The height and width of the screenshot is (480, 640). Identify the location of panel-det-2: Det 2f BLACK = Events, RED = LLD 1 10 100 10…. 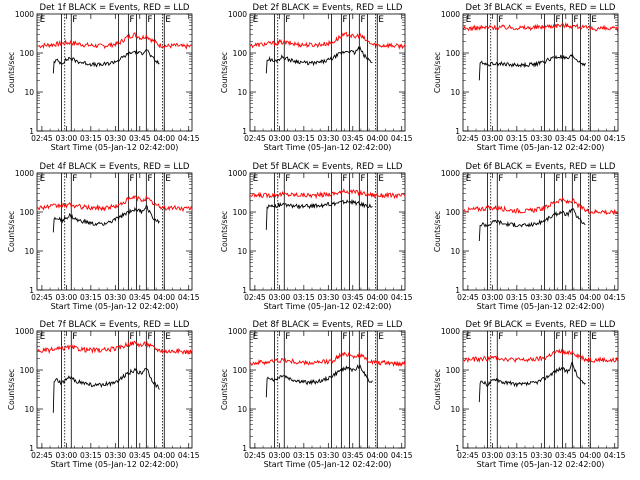
(316, 77).